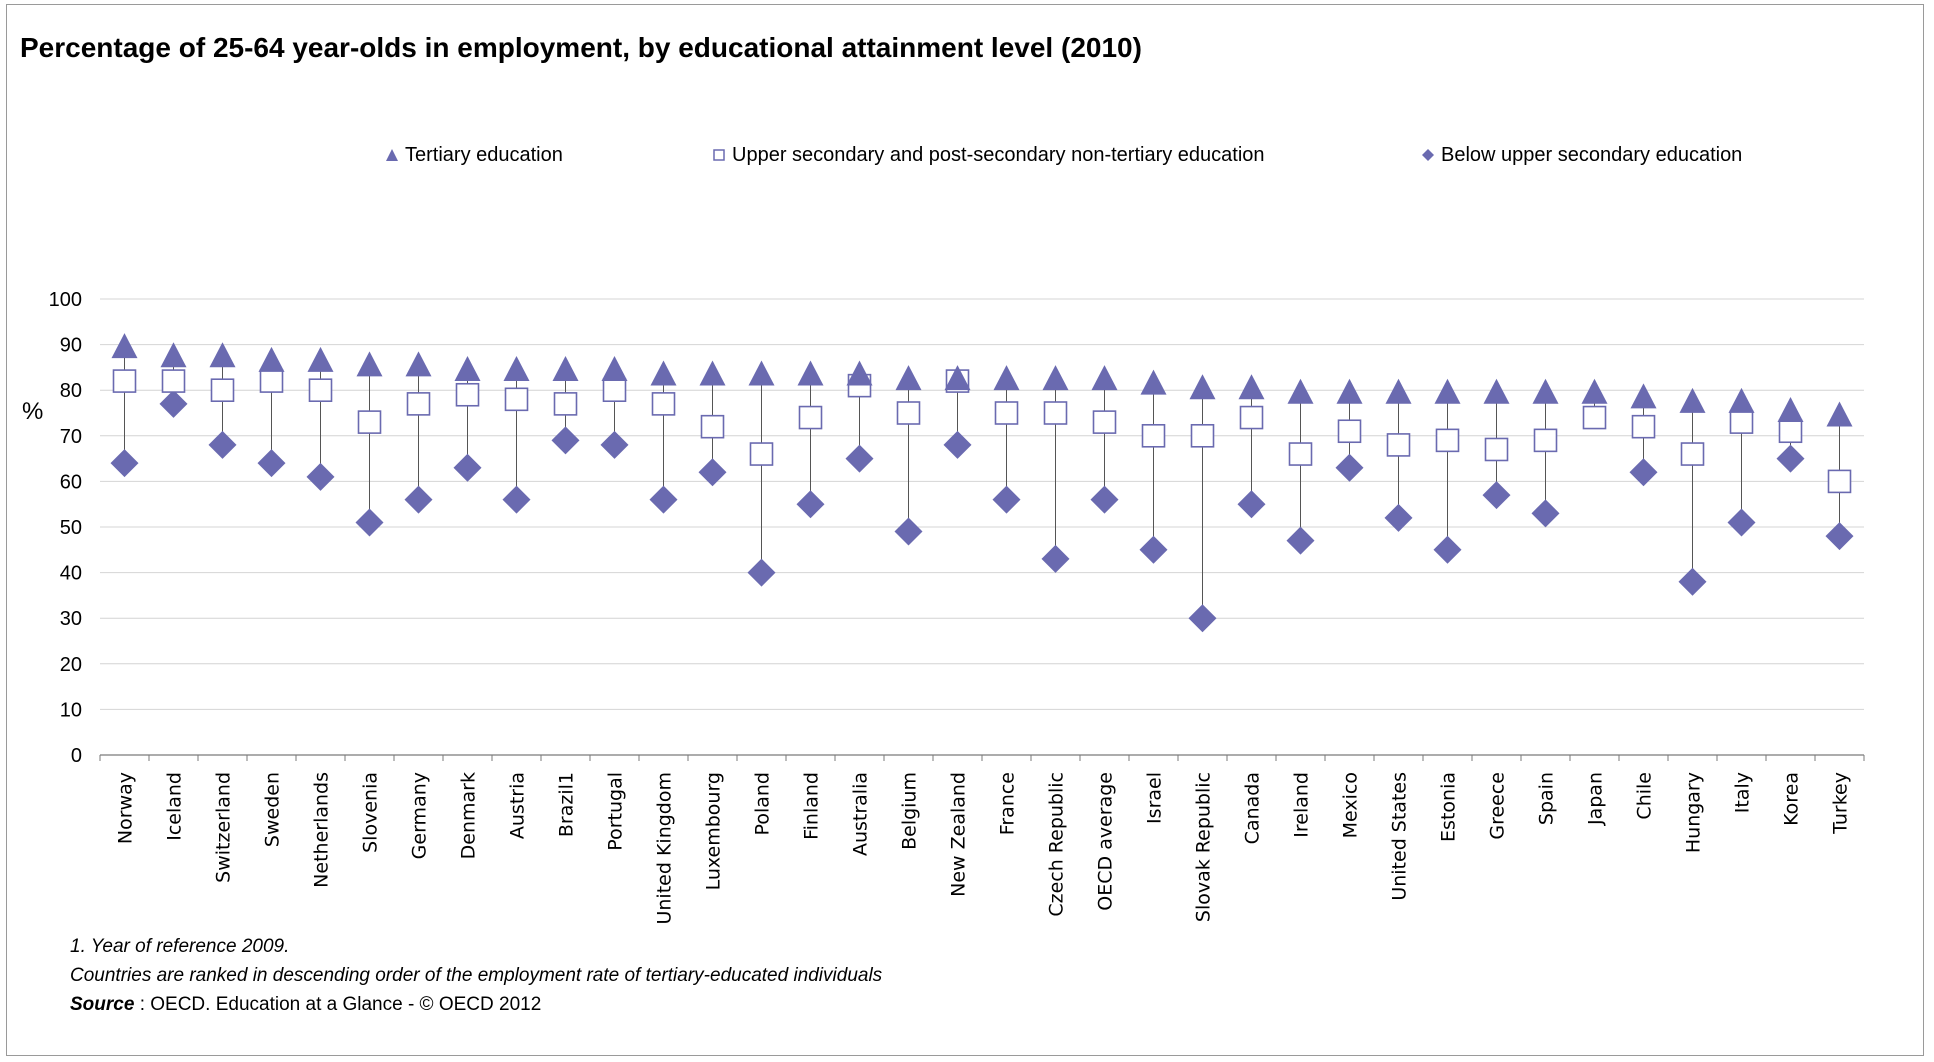  I want to click on x-tick-label: Switzerland, so click(224, 827).